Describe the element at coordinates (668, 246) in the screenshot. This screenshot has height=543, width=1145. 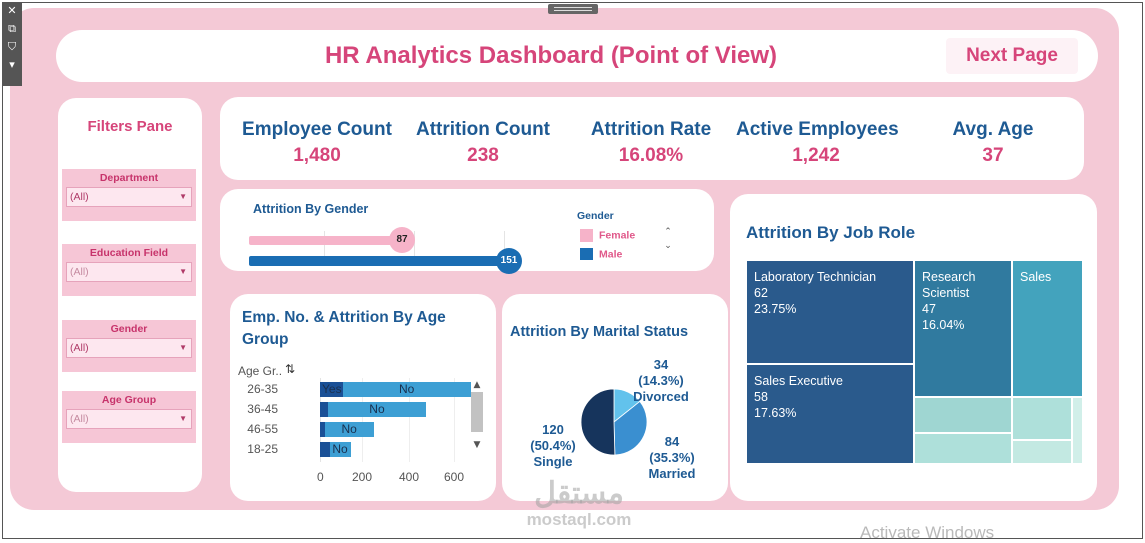
I see `chevron-down-icon: ⌄` at that location.